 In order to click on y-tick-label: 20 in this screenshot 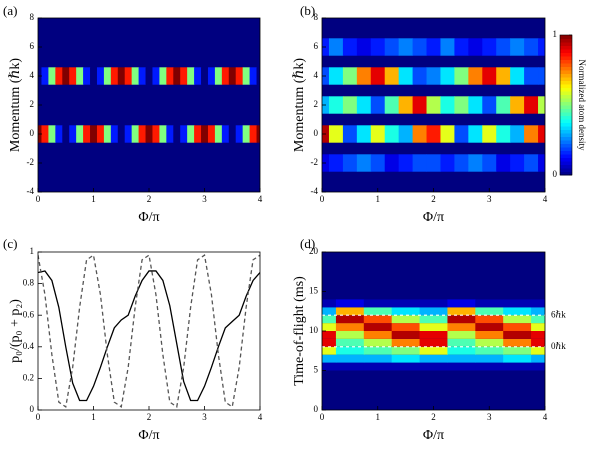, I will do `click(314, 251)`.